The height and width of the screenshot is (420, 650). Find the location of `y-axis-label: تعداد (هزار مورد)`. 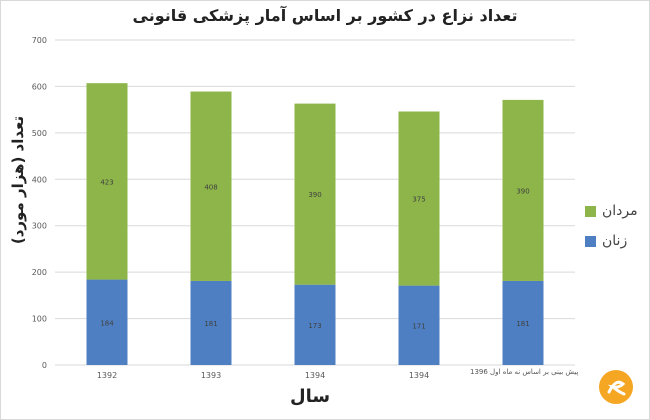

y-axis-label: تعداد (هزار مورد) is located at coordinates (18, 180).